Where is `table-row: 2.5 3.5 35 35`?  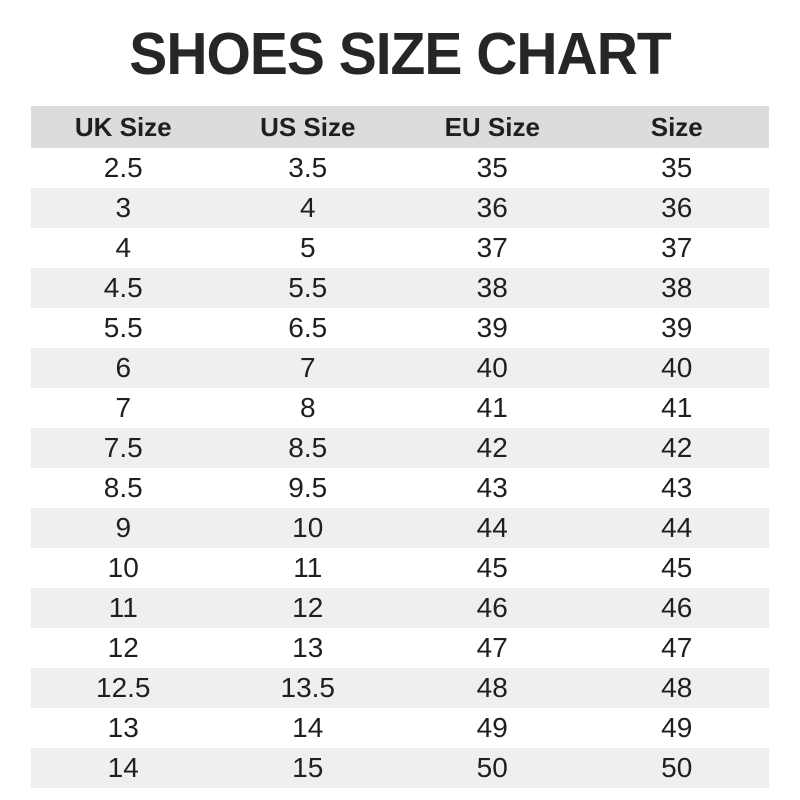 table-row: 2.5 3.5 35 35 is located at coordinates (400, 168).